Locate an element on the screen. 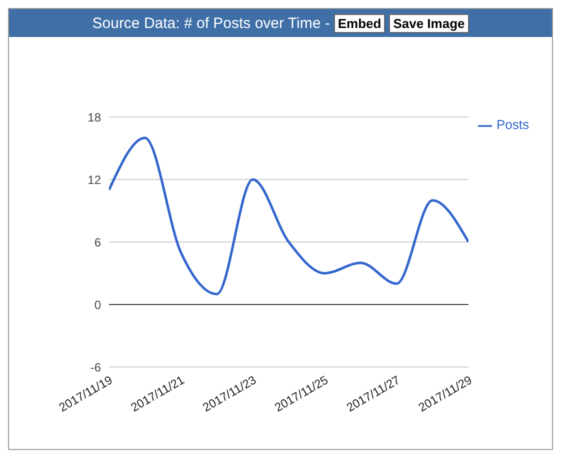 This screenshot has width=561, height=467. text: Embed is located at coordinates (360, 23).